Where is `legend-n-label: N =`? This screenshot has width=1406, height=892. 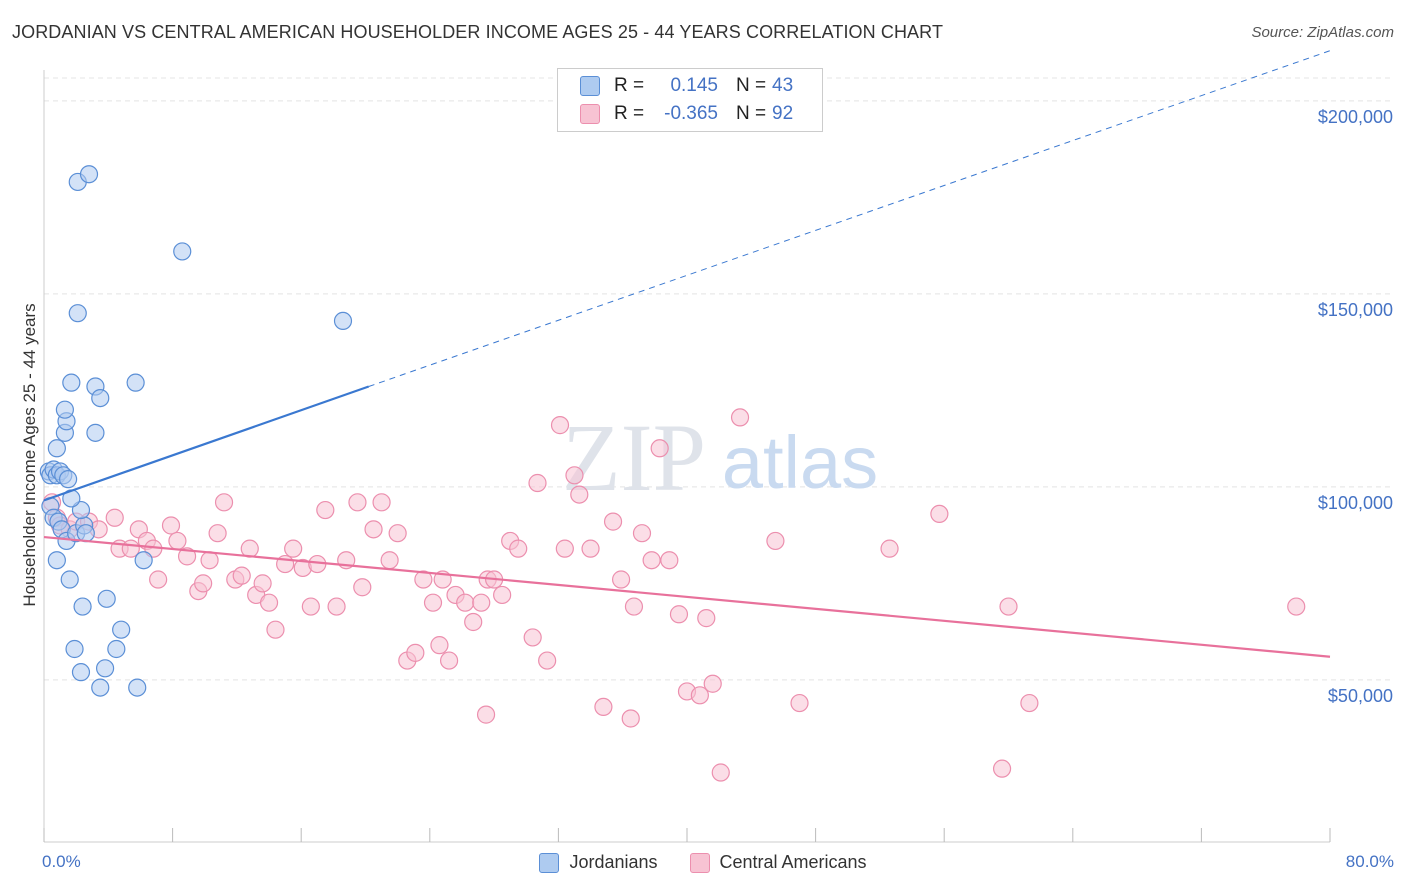 legend-n-label: N = is located at coordinates (751, 85).